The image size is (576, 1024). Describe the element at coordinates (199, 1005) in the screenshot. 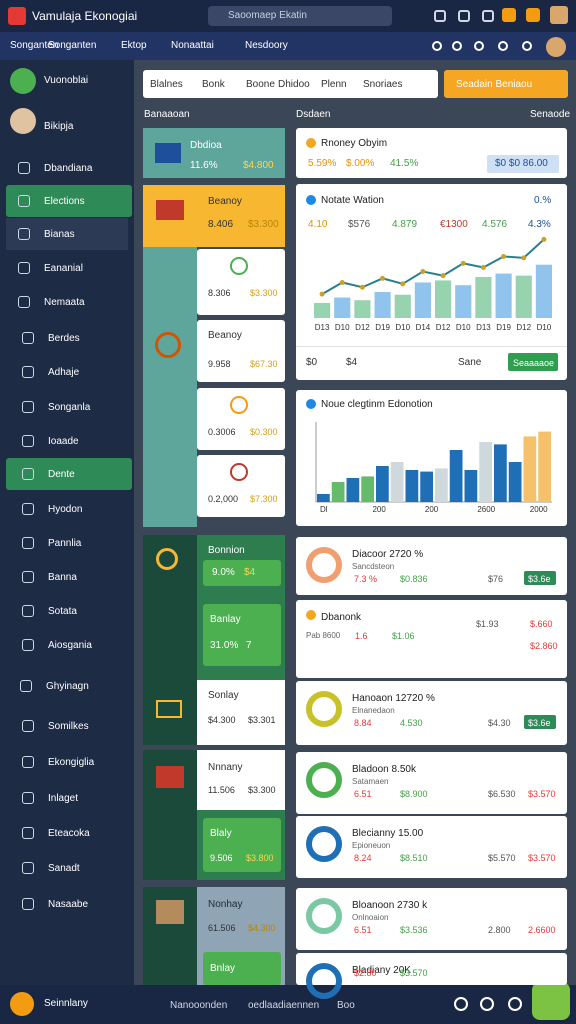

I see `footer-item: Nanooonden` at that location.